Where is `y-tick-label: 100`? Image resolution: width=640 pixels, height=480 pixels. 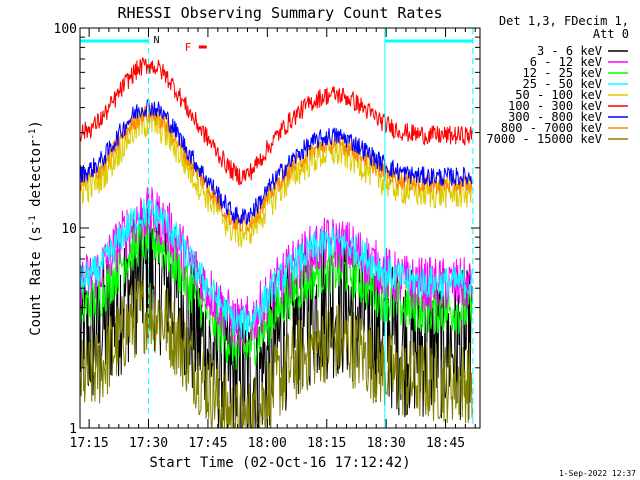 y-tick-label: 100 is located at coordinates (65, 29).